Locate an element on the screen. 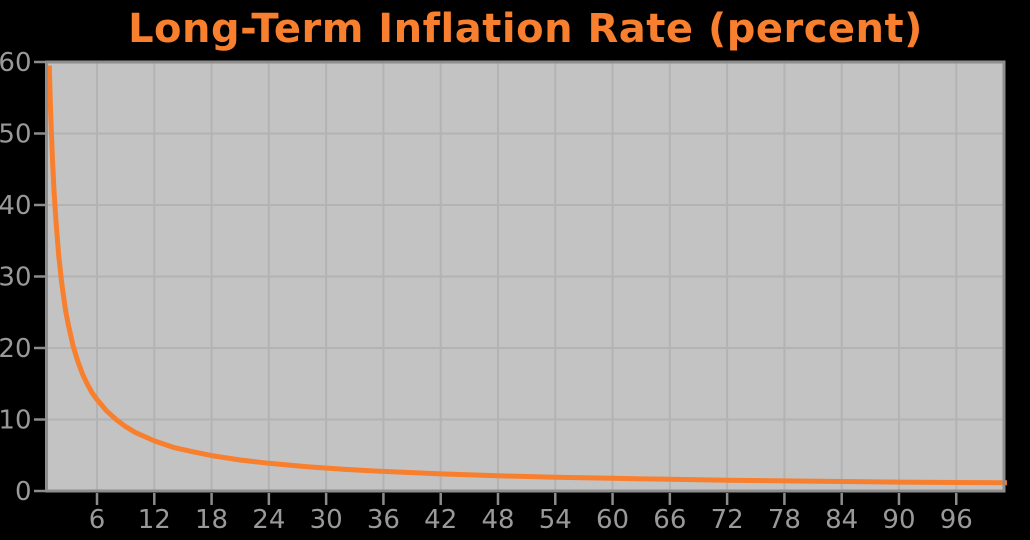 This screenshot has height=540, width=1030. x-tick-label: 78 is located at coordinates (784, 520).